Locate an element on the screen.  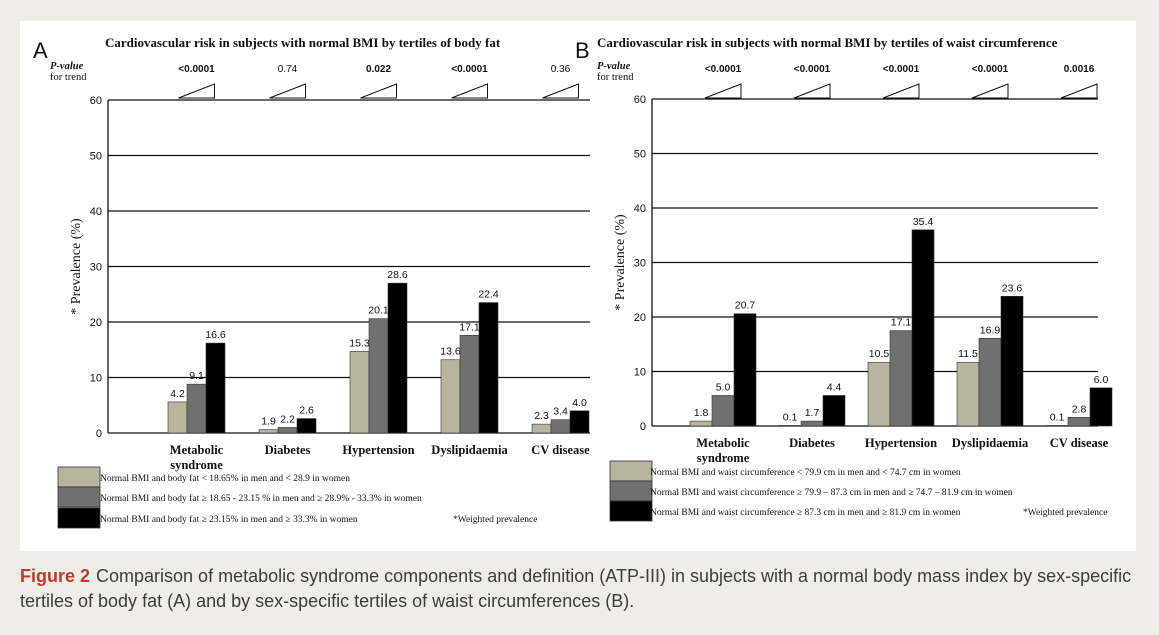
bar-value-label: 3.4 is located at coordinates (560, 412).